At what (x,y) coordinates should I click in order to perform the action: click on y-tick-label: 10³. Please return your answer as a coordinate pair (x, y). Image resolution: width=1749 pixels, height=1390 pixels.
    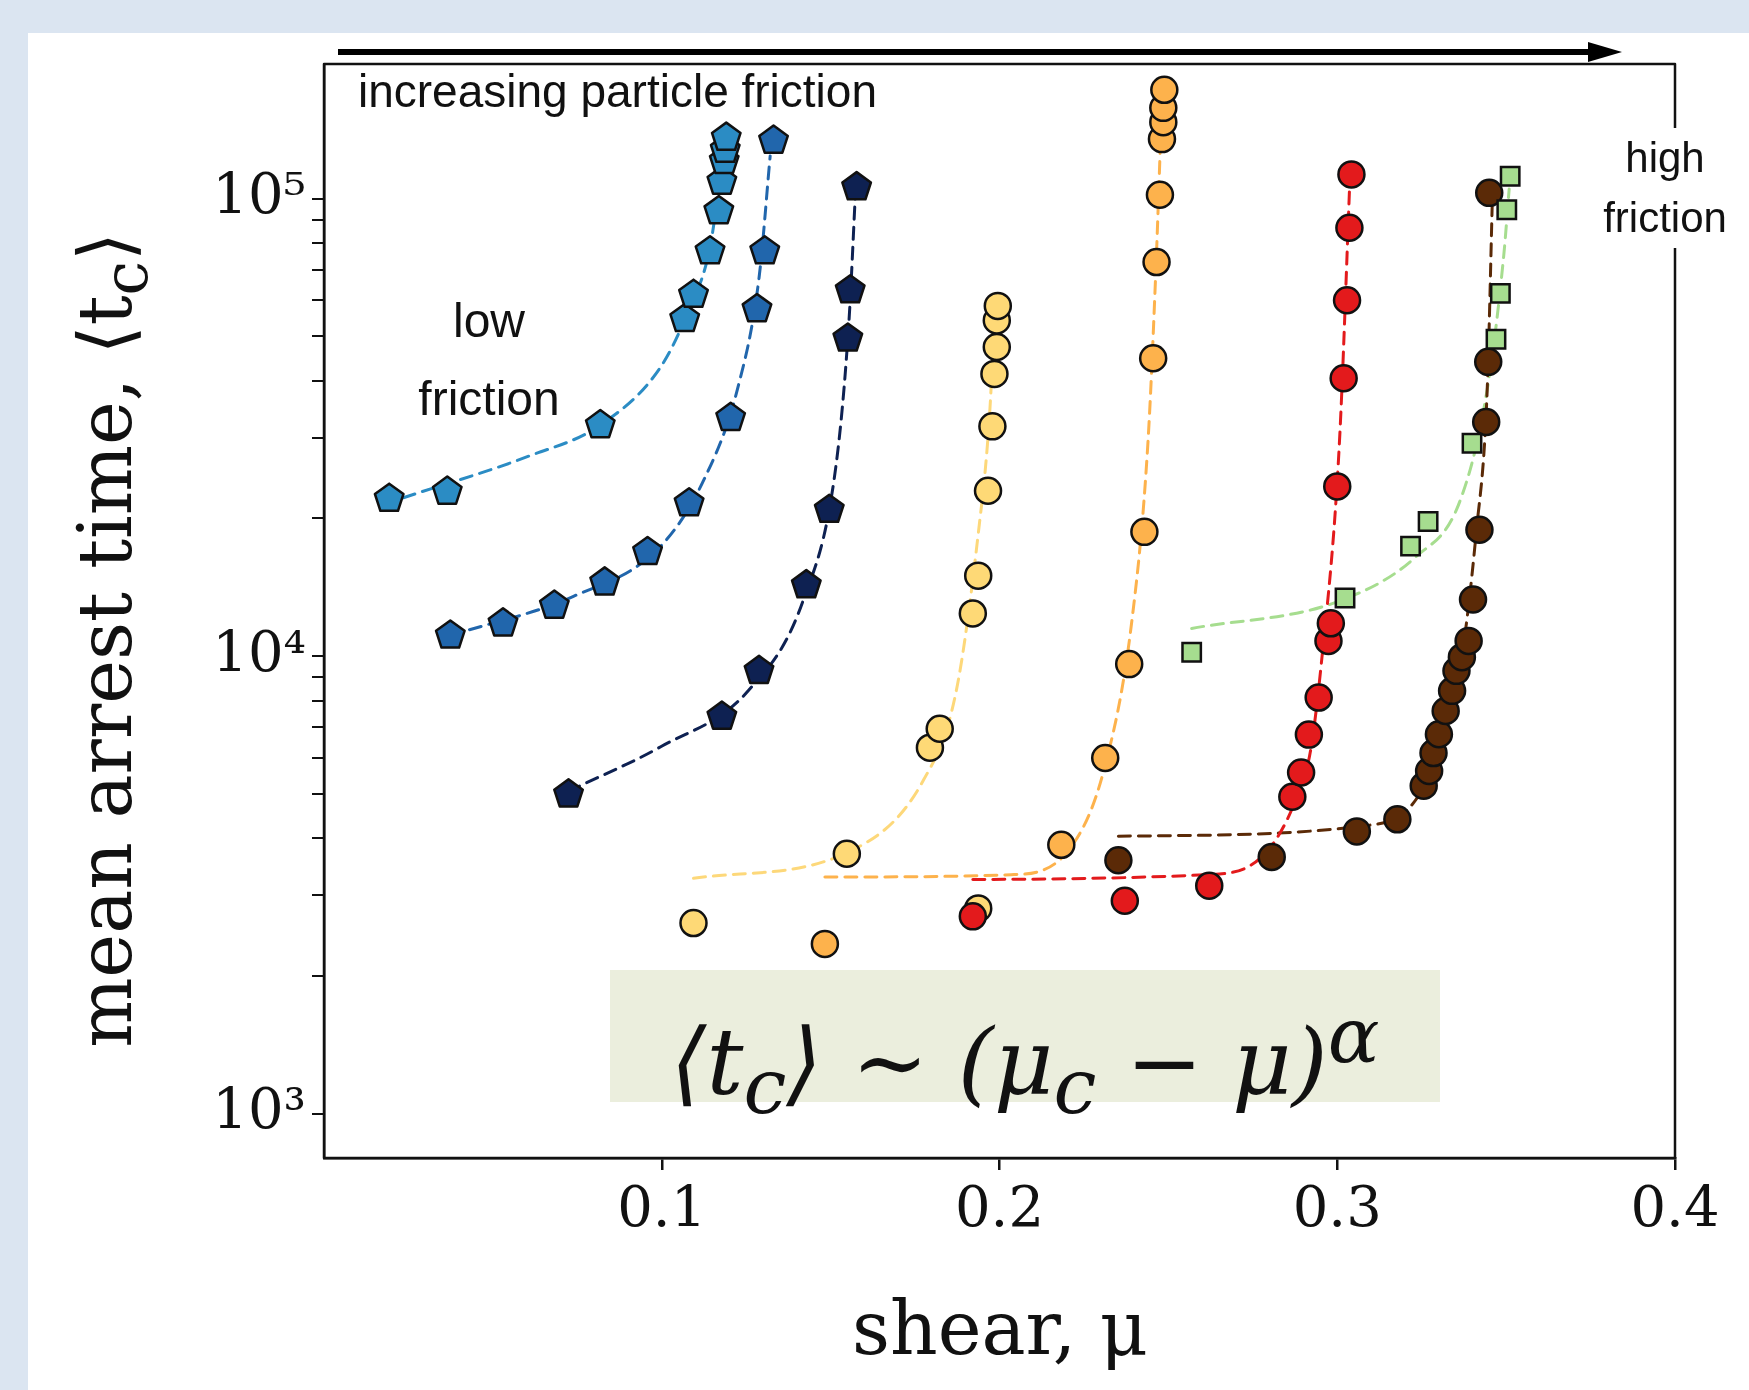
    Looking at the image, I should click on (259, 1109).